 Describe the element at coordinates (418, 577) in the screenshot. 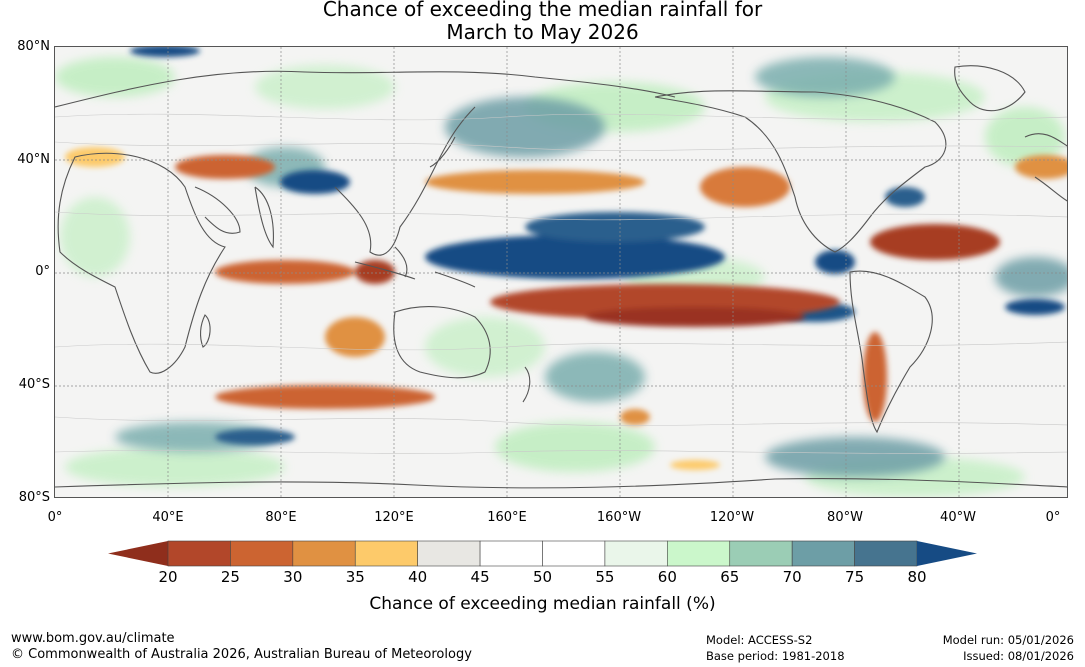

I see `colorbar-tick-label: 40` at that location.